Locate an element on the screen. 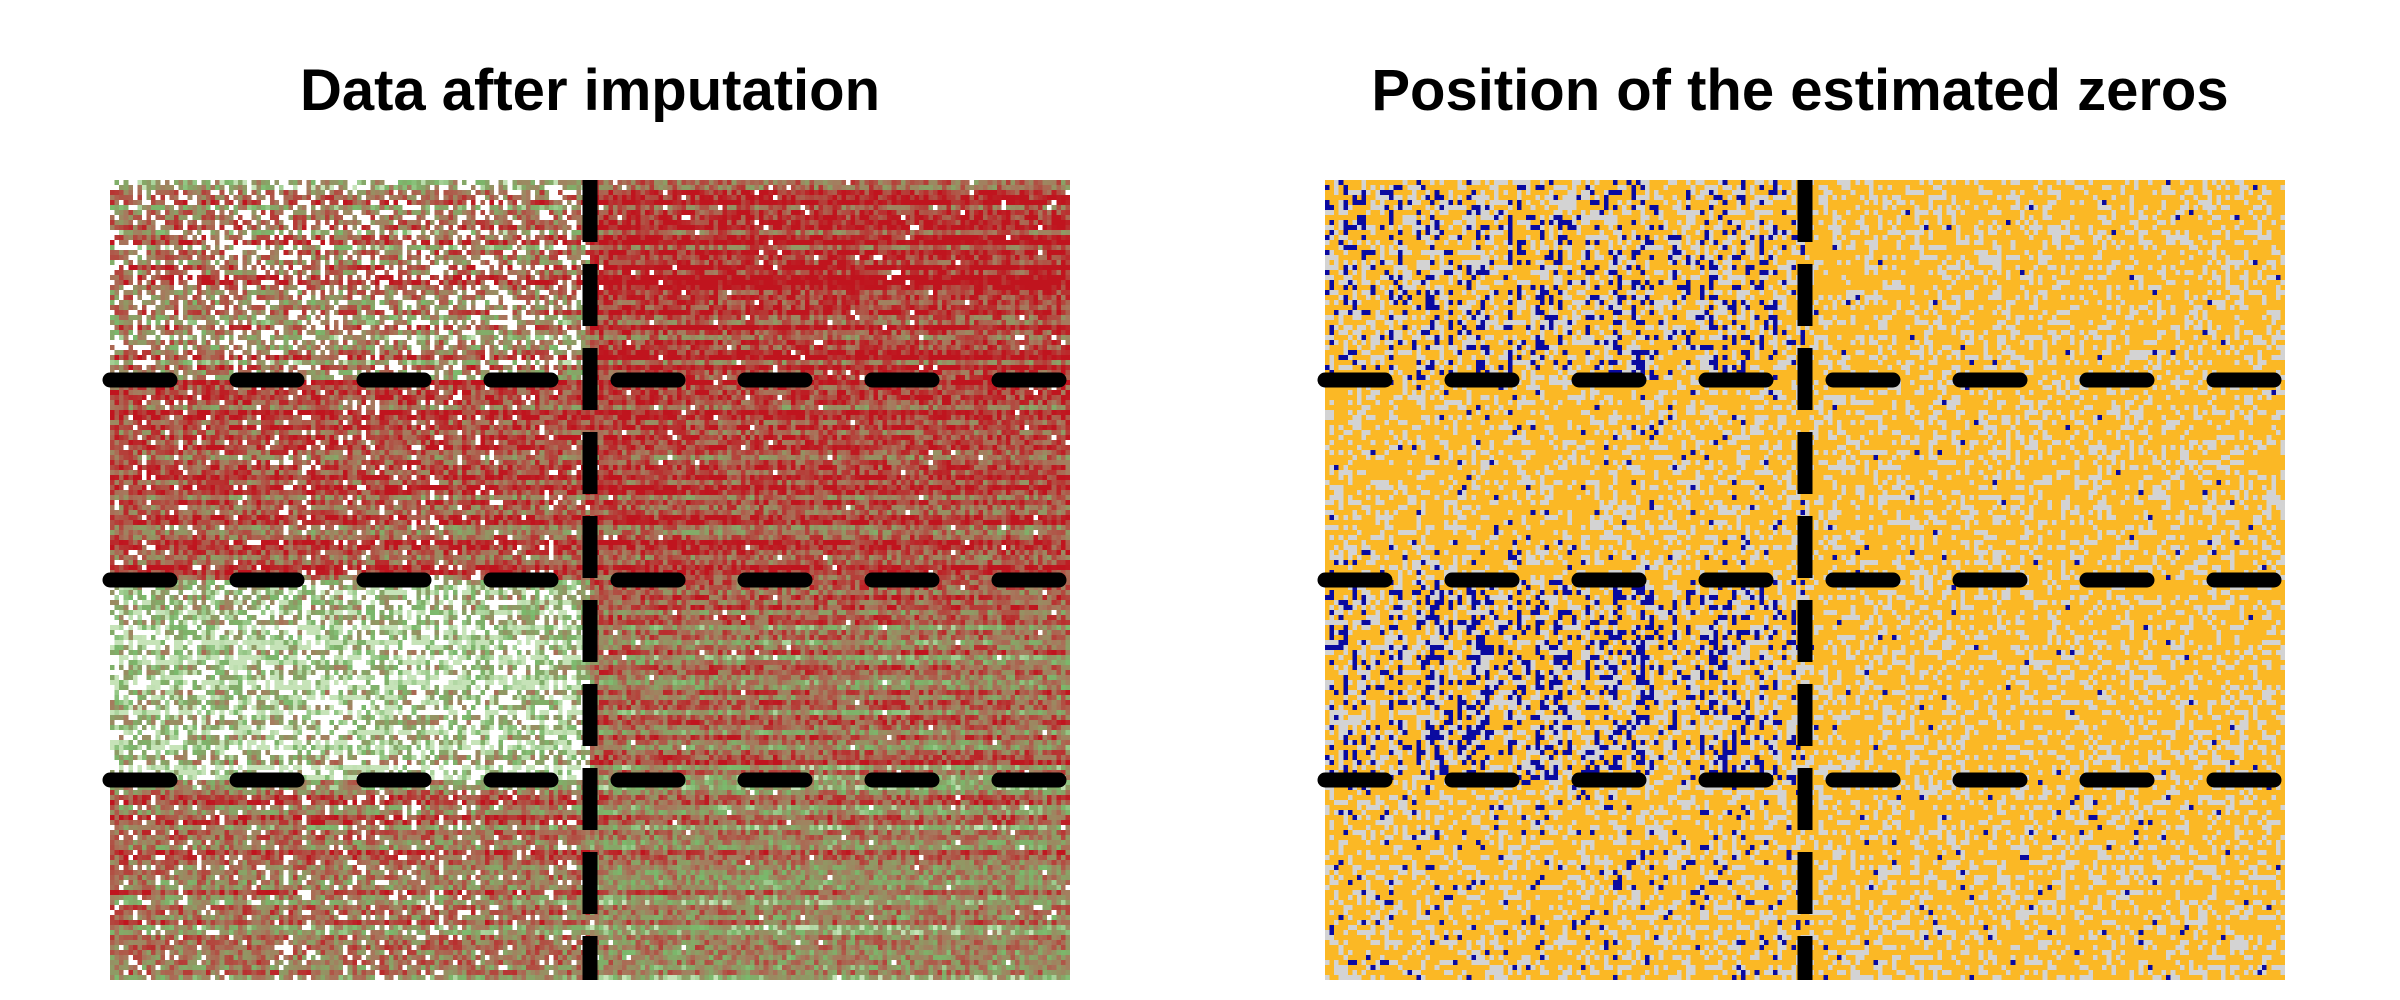 This screenshot has height=1000, width=2400. title-imputed: Data after imputation is located at coordinates (590, 90).